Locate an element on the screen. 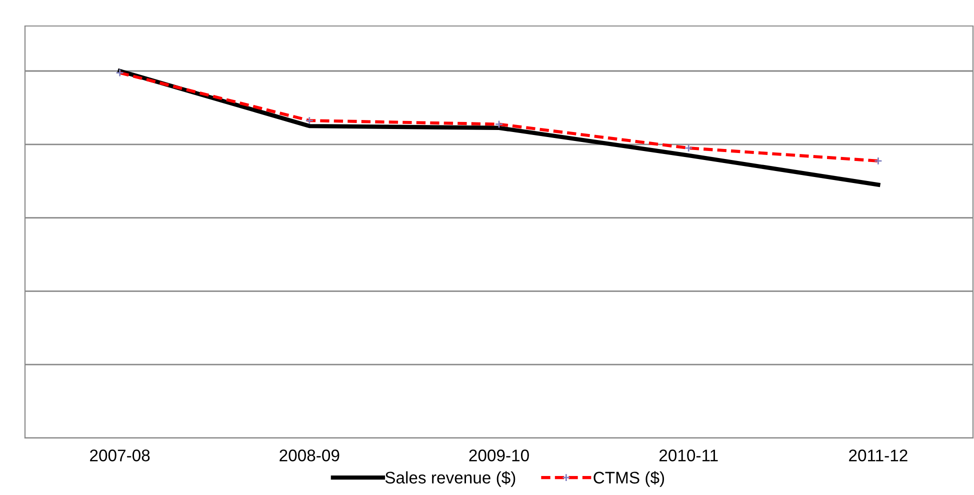 Image resolution: width=974 pixels, height=495 pixels. legend-label: CTMS ($) is located at coordinates (629, 479).